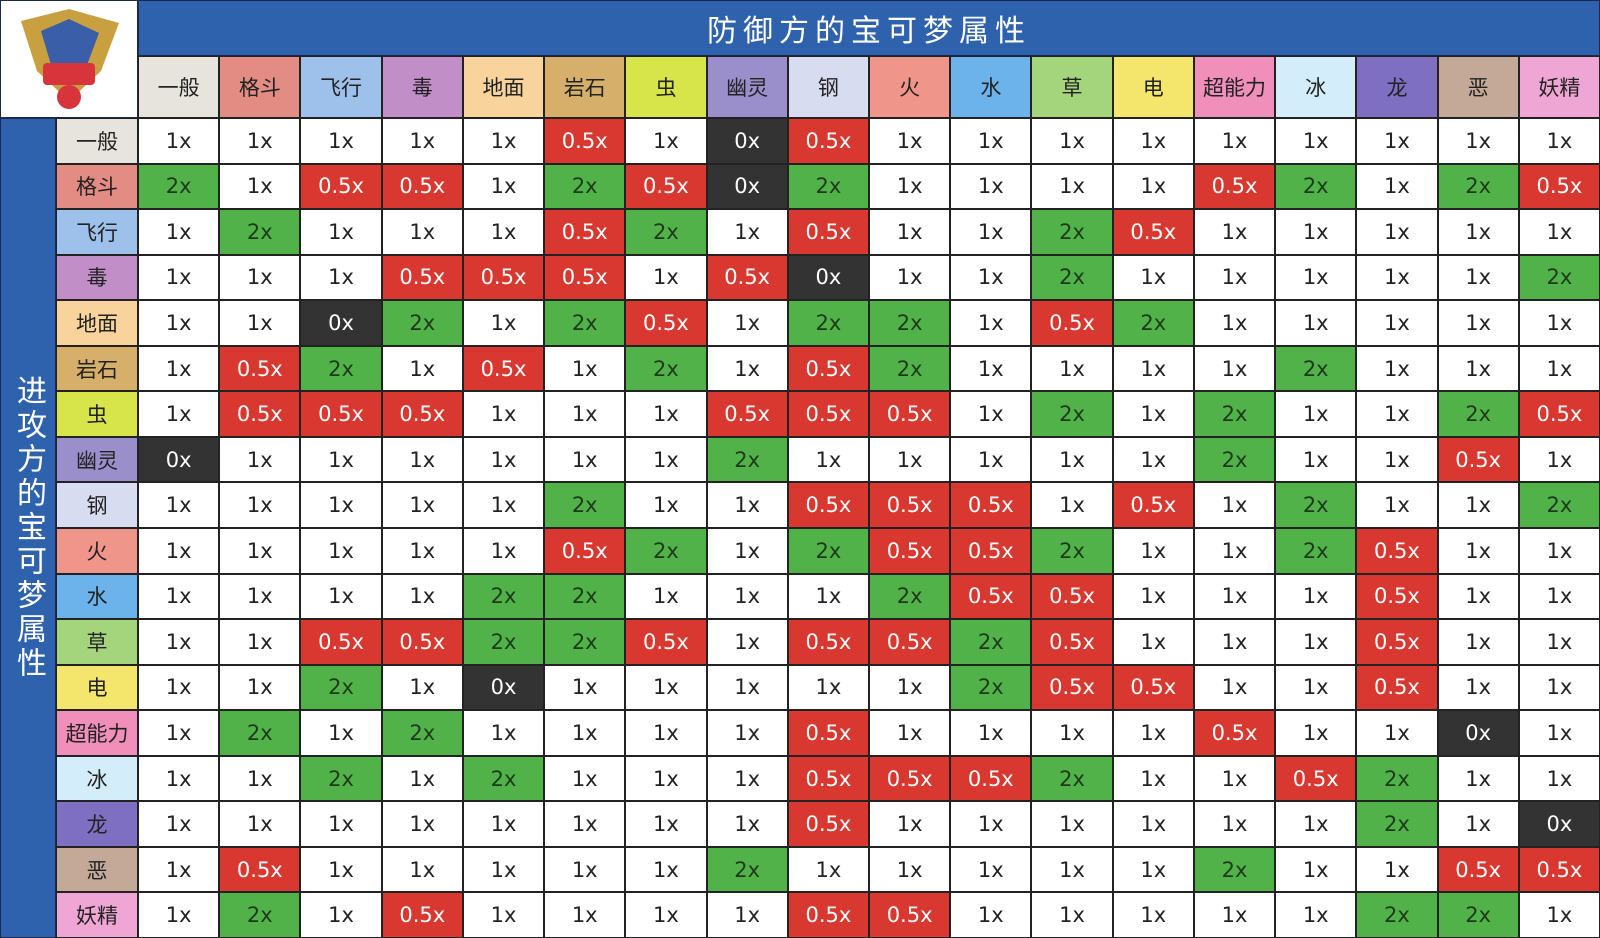 The height and width of the screenshot is (938, 1600). I want to click on row-type: 一般, so click(97, 141).